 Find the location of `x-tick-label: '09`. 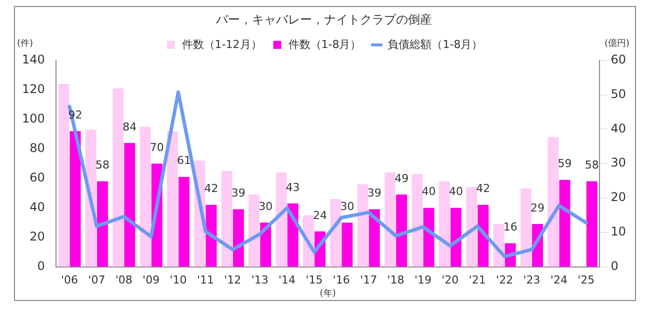

x-tick-label: '09 is located at coordinates (151, 279).